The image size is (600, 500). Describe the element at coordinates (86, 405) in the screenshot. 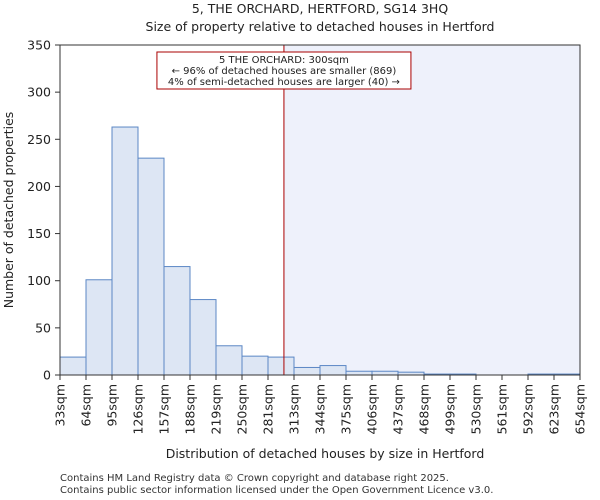

I see `x-tick-label: 64sqm` at that location.